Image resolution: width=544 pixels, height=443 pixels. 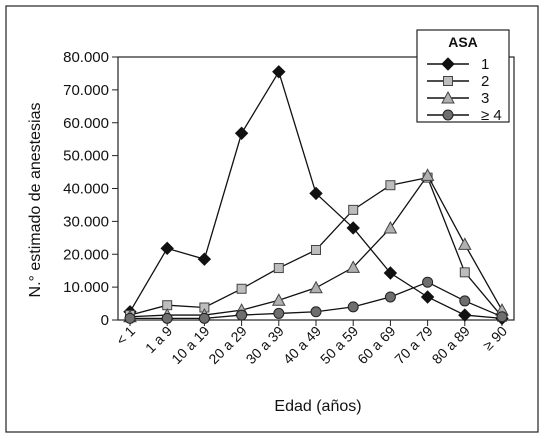 I want to click on y-tick-label: 0, so click(x=105, y=320).